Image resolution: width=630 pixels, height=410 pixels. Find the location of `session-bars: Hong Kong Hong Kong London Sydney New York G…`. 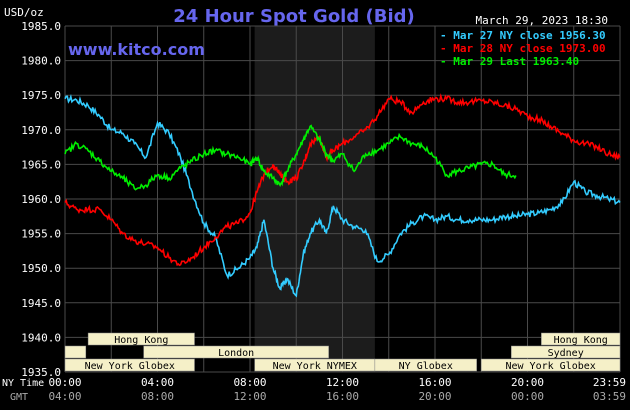

session-bars: Hong Kong Hong Kong London Sydney New York G… is located at coordinates (342, 352).